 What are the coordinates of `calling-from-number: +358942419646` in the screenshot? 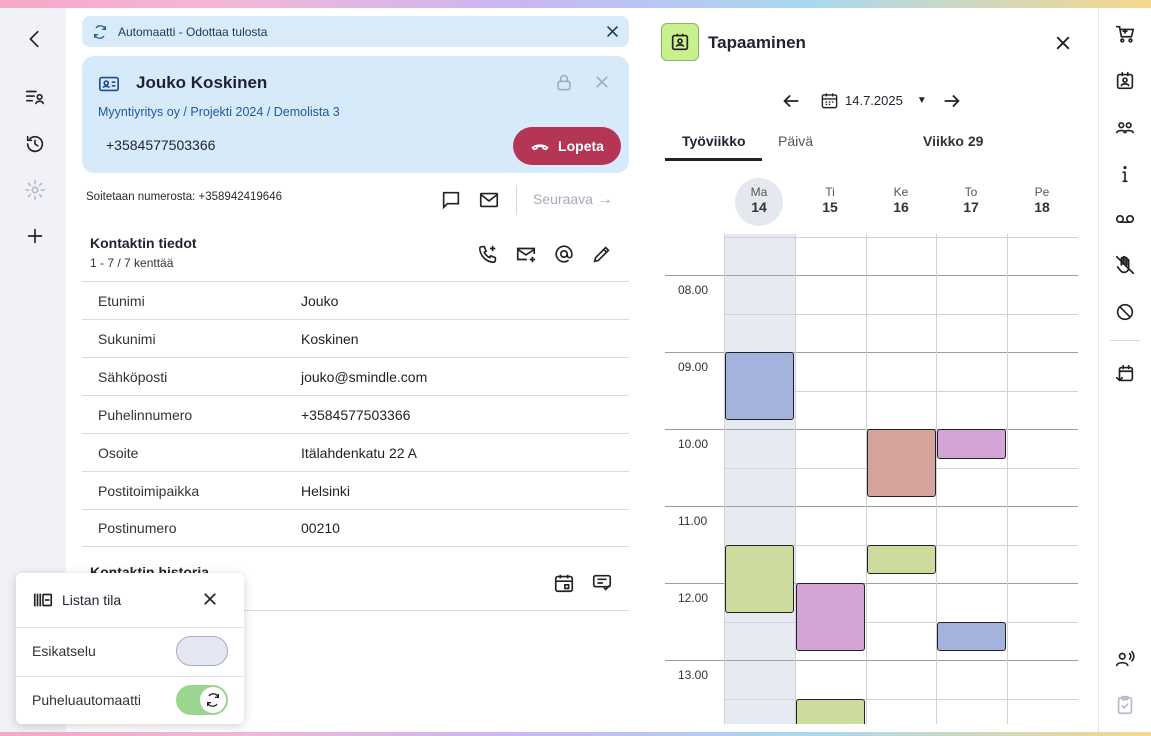 It's located at (240, 197).